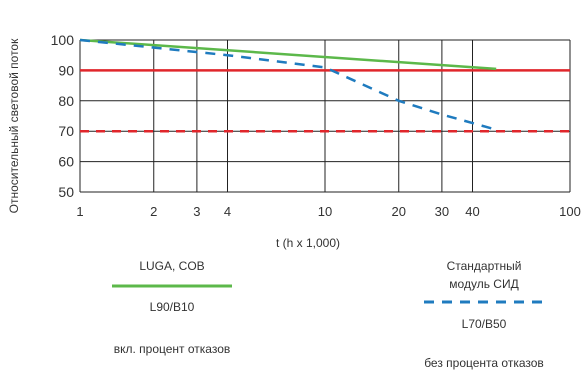 This screenshot has height=370, width=583. What do you see at coordinates (153, 211) in the screenshot?
I see `x-tick-label: 2` at bounding box center [153, 211].